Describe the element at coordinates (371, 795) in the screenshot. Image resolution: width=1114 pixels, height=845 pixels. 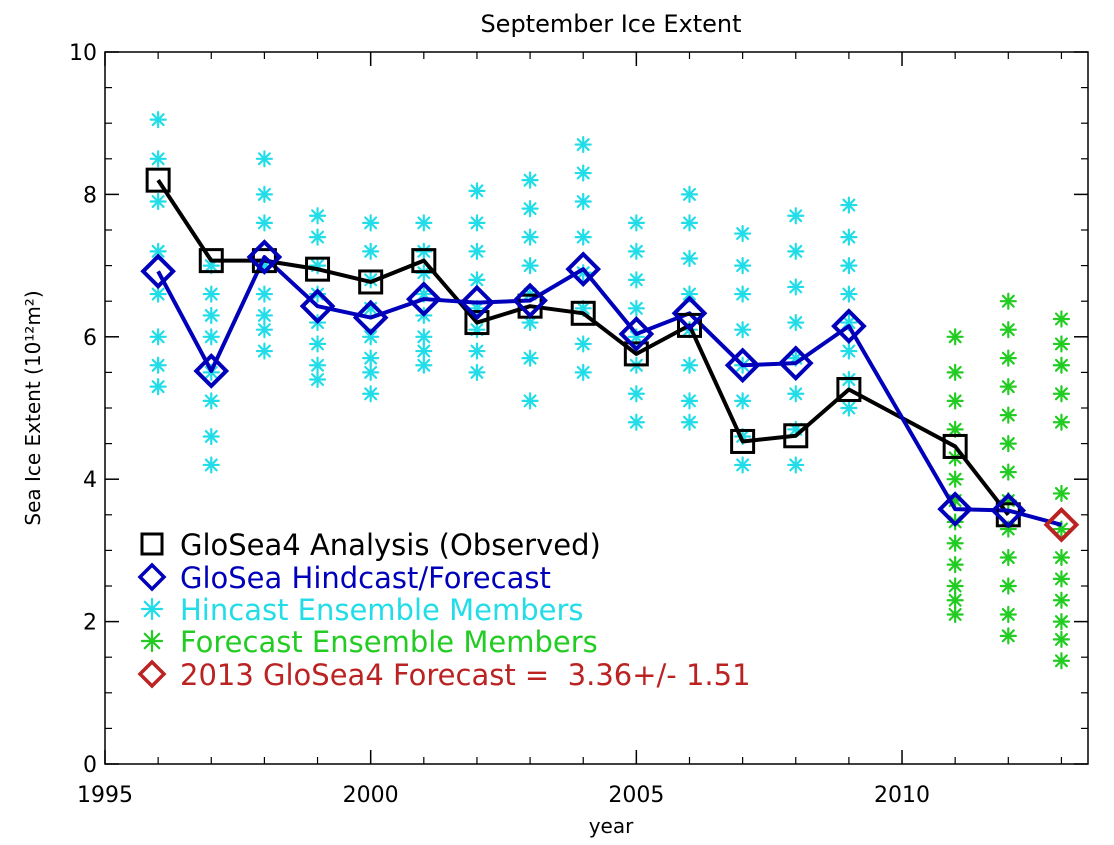
I see `x-tick-label: 2000` at that location.